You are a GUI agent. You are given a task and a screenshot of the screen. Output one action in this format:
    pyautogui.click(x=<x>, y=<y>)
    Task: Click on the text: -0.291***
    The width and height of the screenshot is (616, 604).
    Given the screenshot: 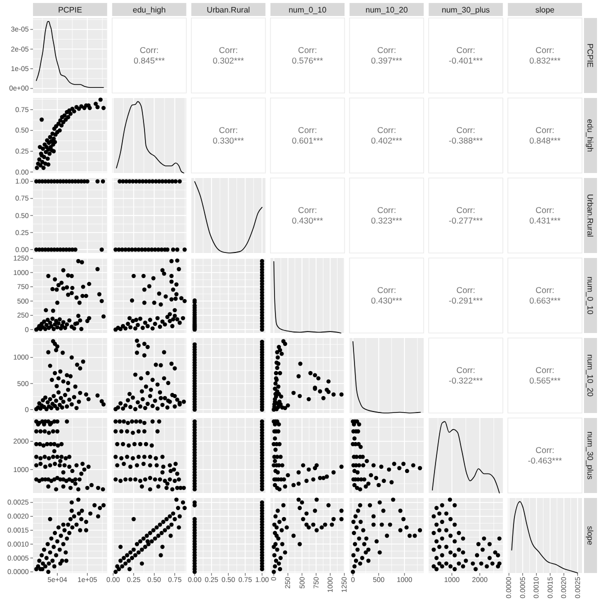 What is the action you would take?
    pyautogui.click(x=466, y=301)
    